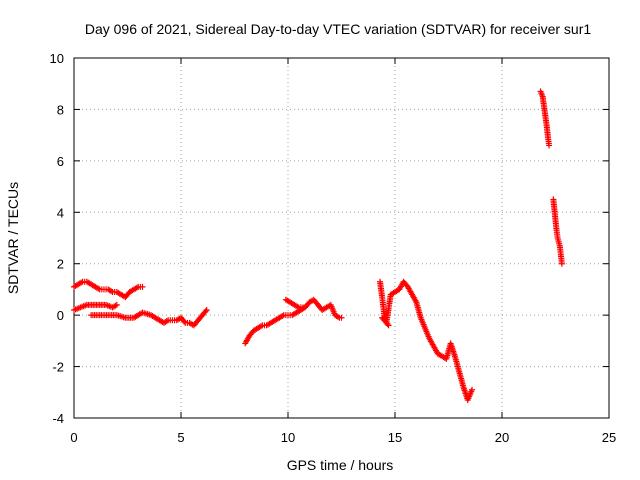 The image size is (640, 480). Describe the element at coordinates (341, 317) in the screenshot. I see `data-point-arc-b` at that location.